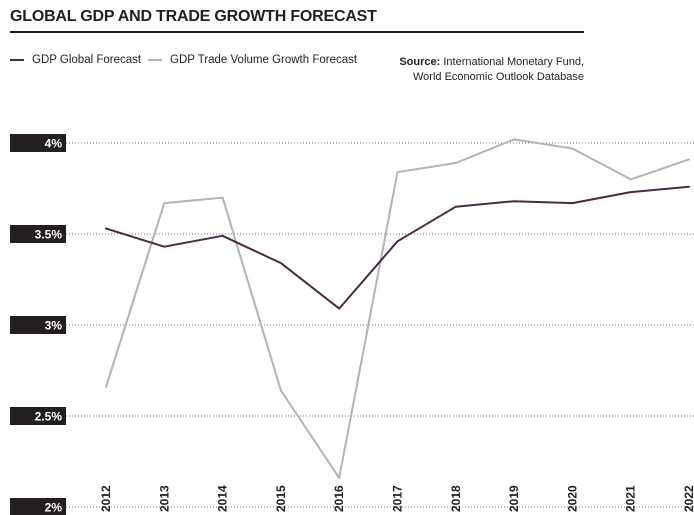 This screenshot has width=694, height=515. Describe the element at coordinates (54, 508) in the screenshot. I see `ytick-label-4: 2%` at that location.